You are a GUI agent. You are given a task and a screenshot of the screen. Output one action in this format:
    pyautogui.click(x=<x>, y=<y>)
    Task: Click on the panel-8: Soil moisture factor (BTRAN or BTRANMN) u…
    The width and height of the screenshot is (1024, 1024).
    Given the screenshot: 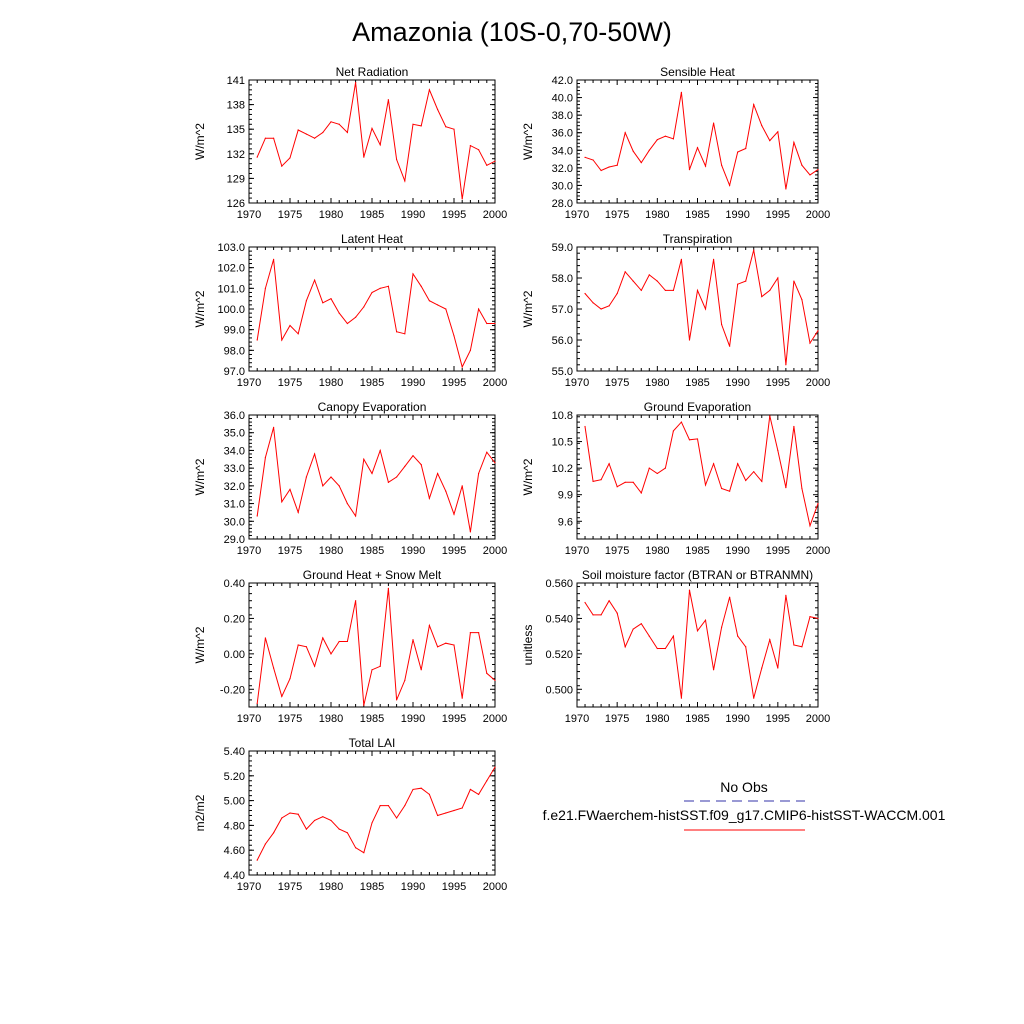 What is the action you would take?
    pyautogui.click(x=675, y=646)
    